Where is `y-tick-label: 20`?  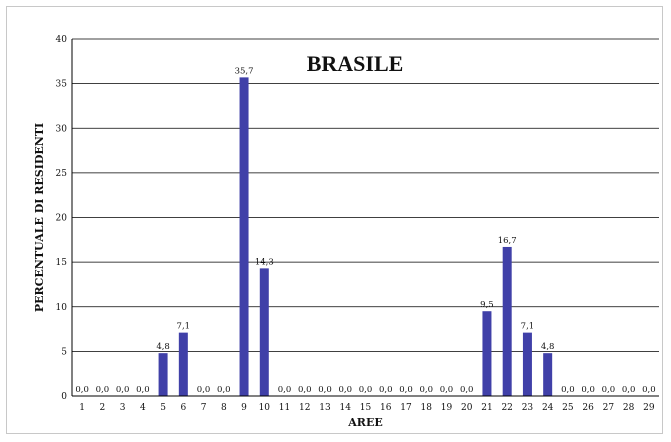
y-tick-label: 20 is located at coordinates (62, 219).